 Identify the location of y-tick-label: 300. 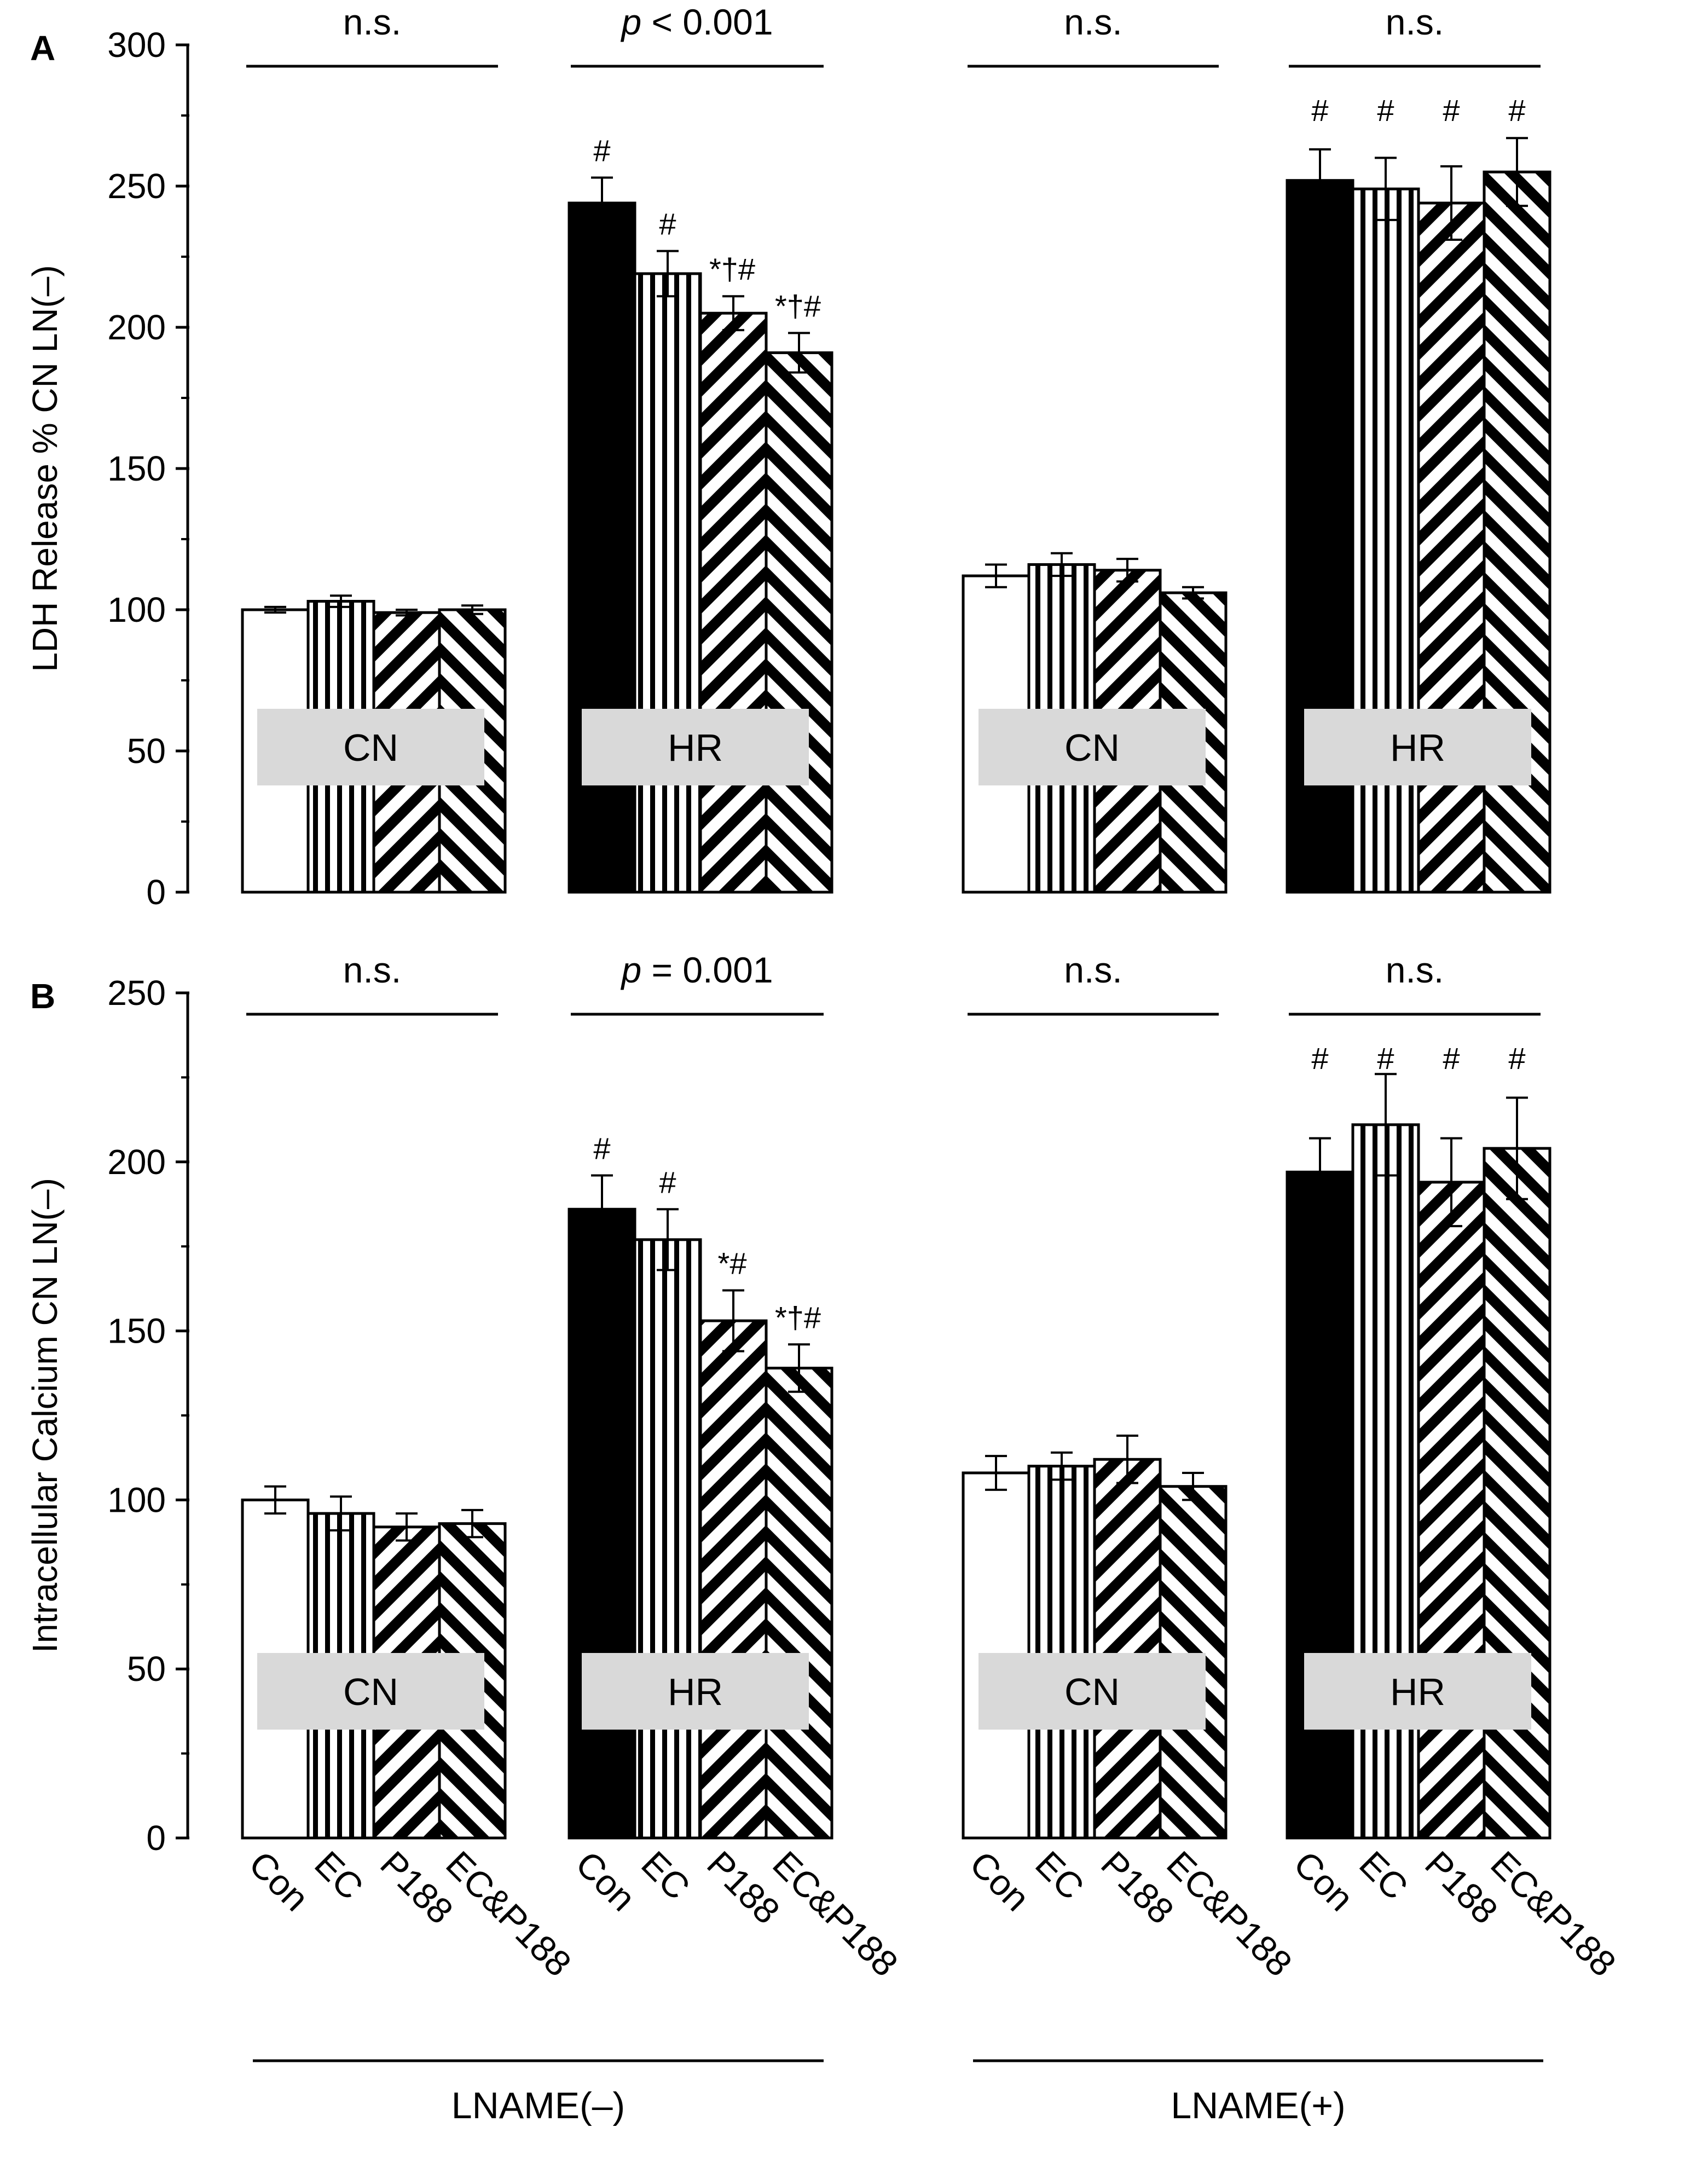
(136, 45).